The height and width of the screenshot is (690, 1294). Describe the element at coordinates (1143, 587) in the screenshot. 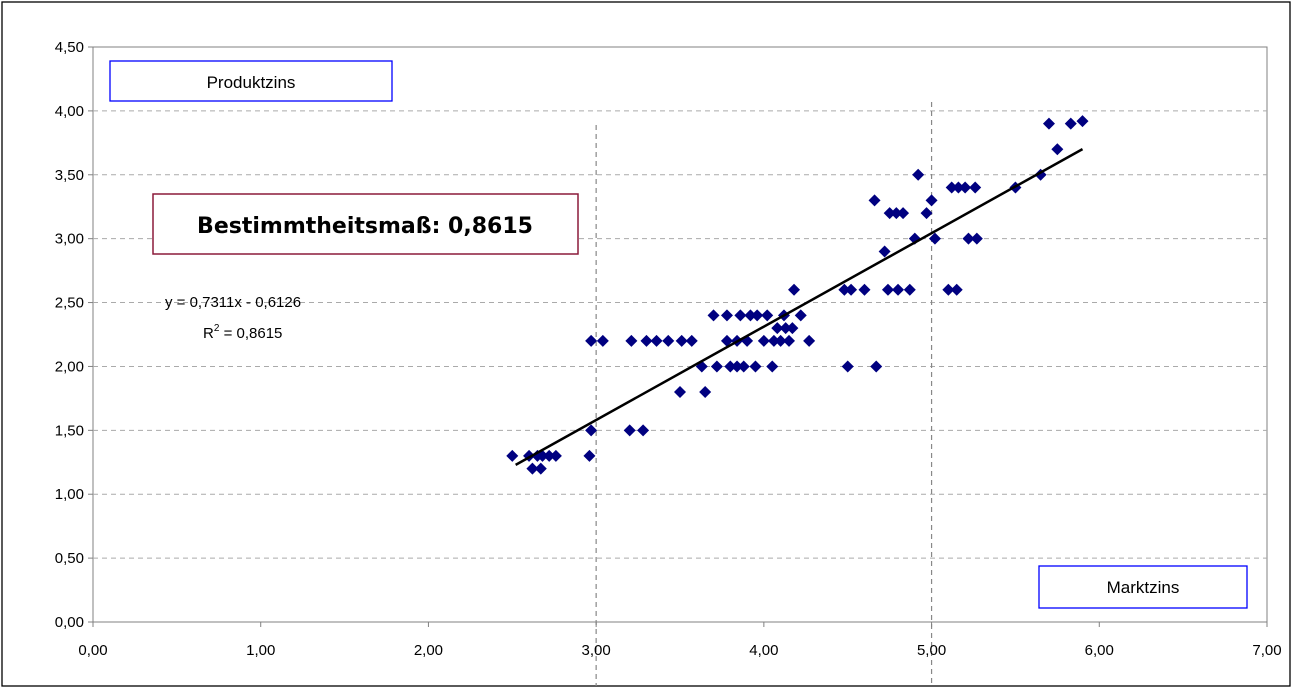

I see `x-axis-label: Marktzins` at that location.